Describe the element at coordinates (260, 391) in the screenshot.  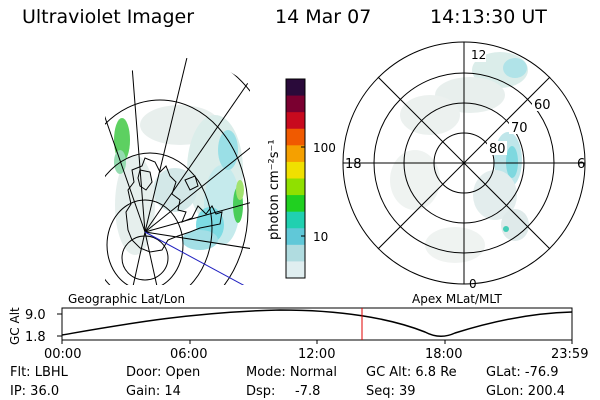
I see `info-dsp-label: Dsp:` at that location.